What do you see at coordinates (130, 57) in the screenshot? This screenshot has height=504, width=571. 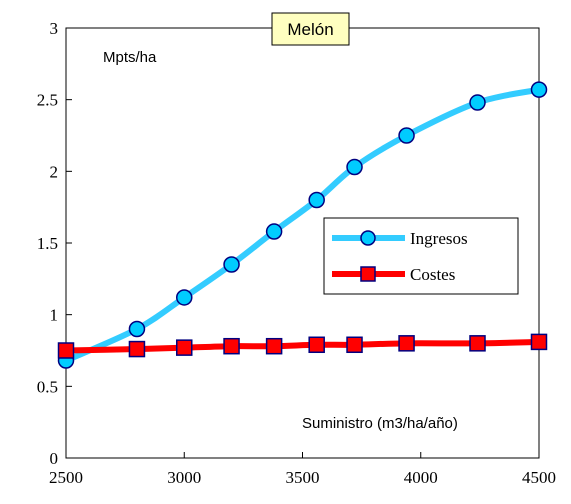 I see `y-axis-label: Mpts/ha` at bounding box center [130, 57].